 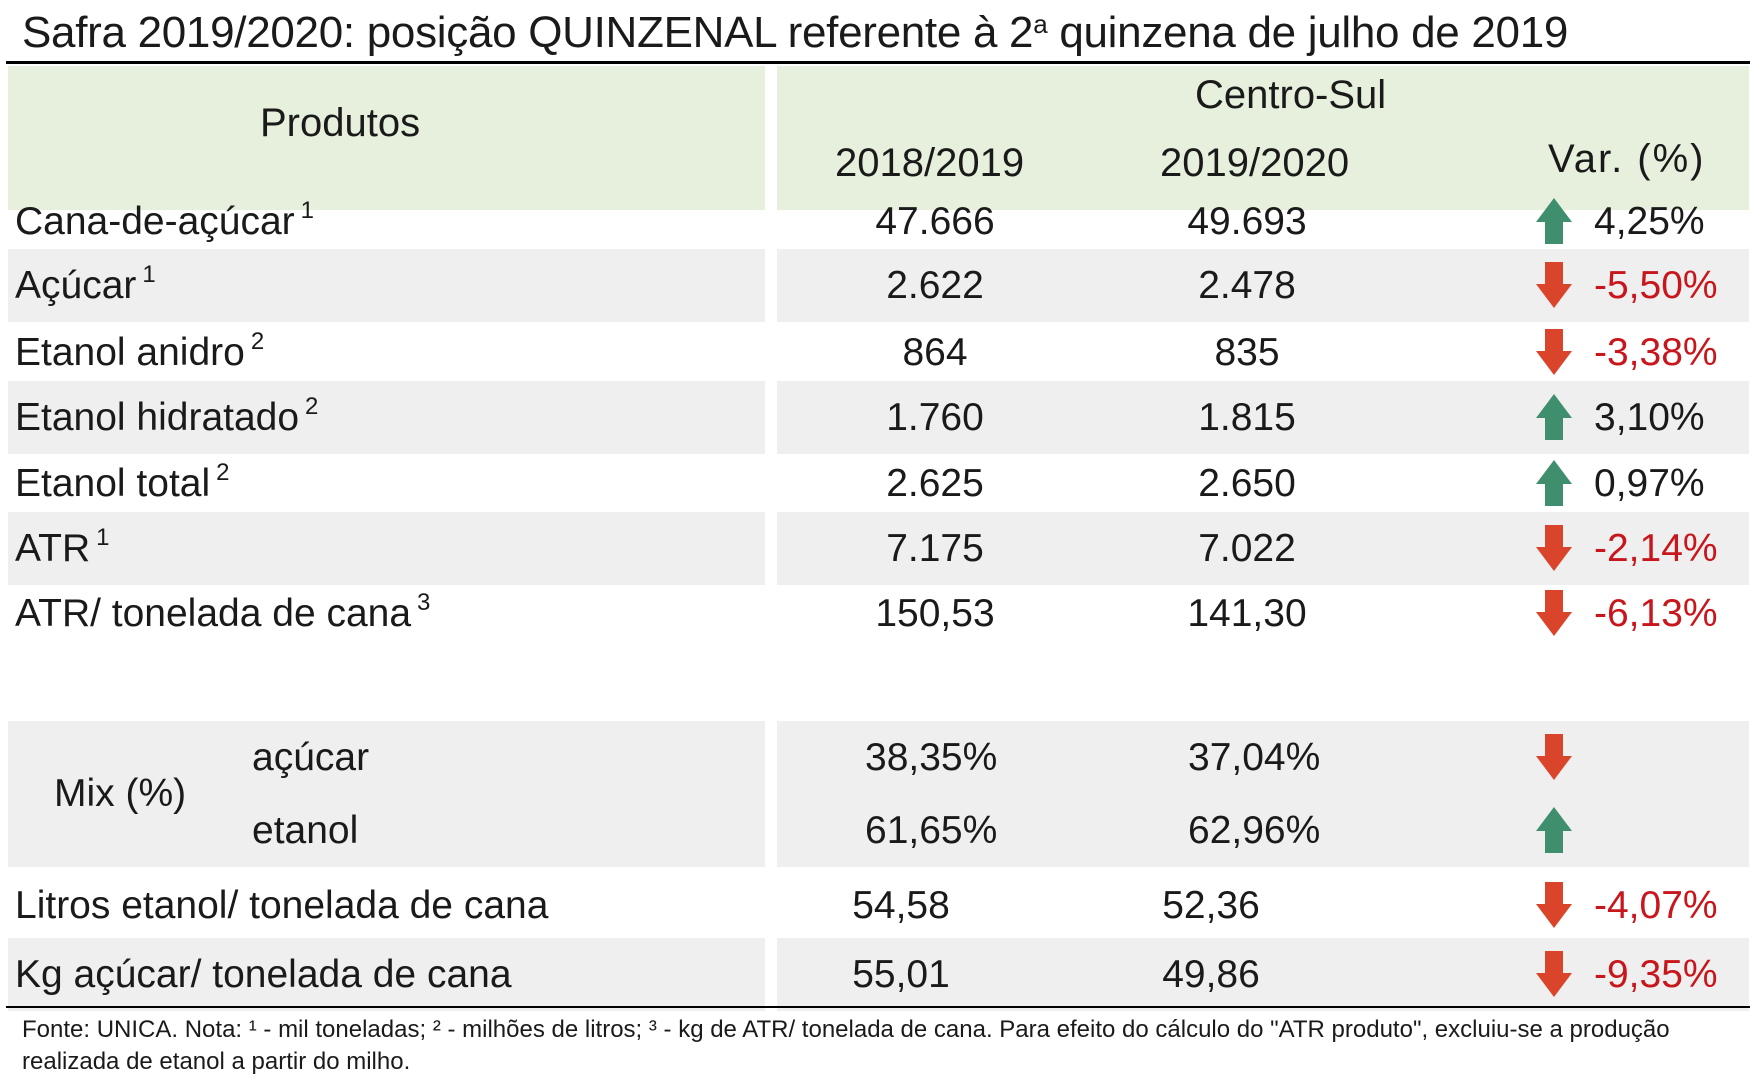 What do you see at coordinates (1656, 285) in the screenshot?
I see `row-variation: -5,50%` at bounding box center [1656, 285].